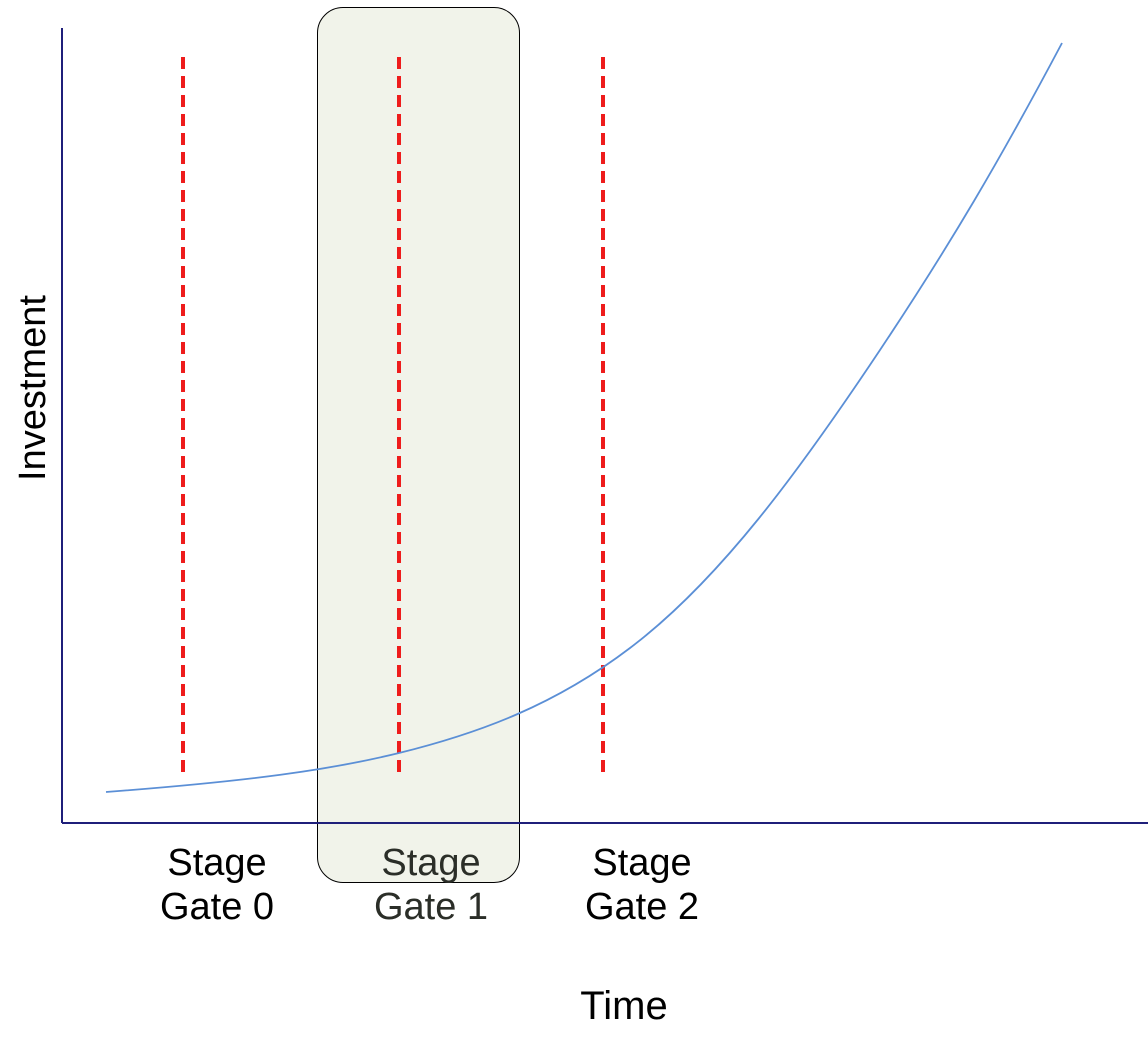 Image resolution: width=1148 pixels, height=1051 pixels. I want to click on gate-1-label: Stage Gate 1, so click(431, 885).